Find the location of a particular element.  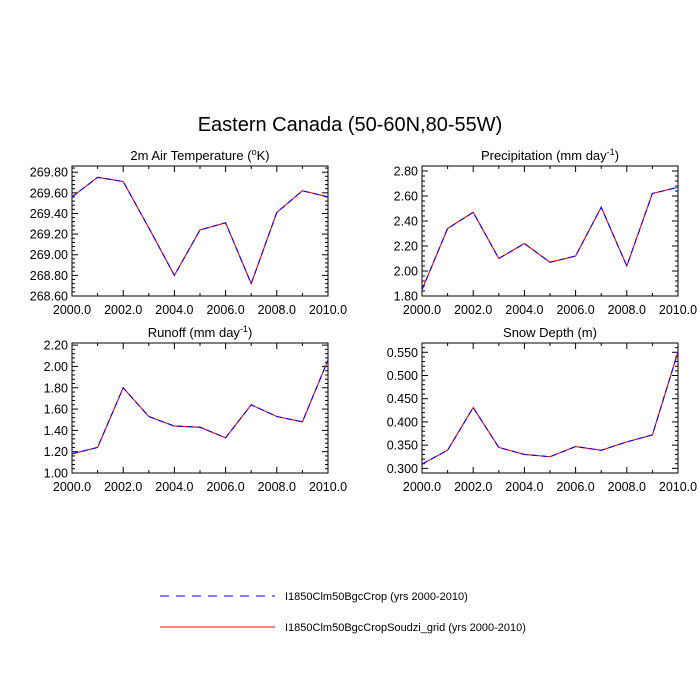

y-tick-label: 0.500 is located at coordinates (402, 376).